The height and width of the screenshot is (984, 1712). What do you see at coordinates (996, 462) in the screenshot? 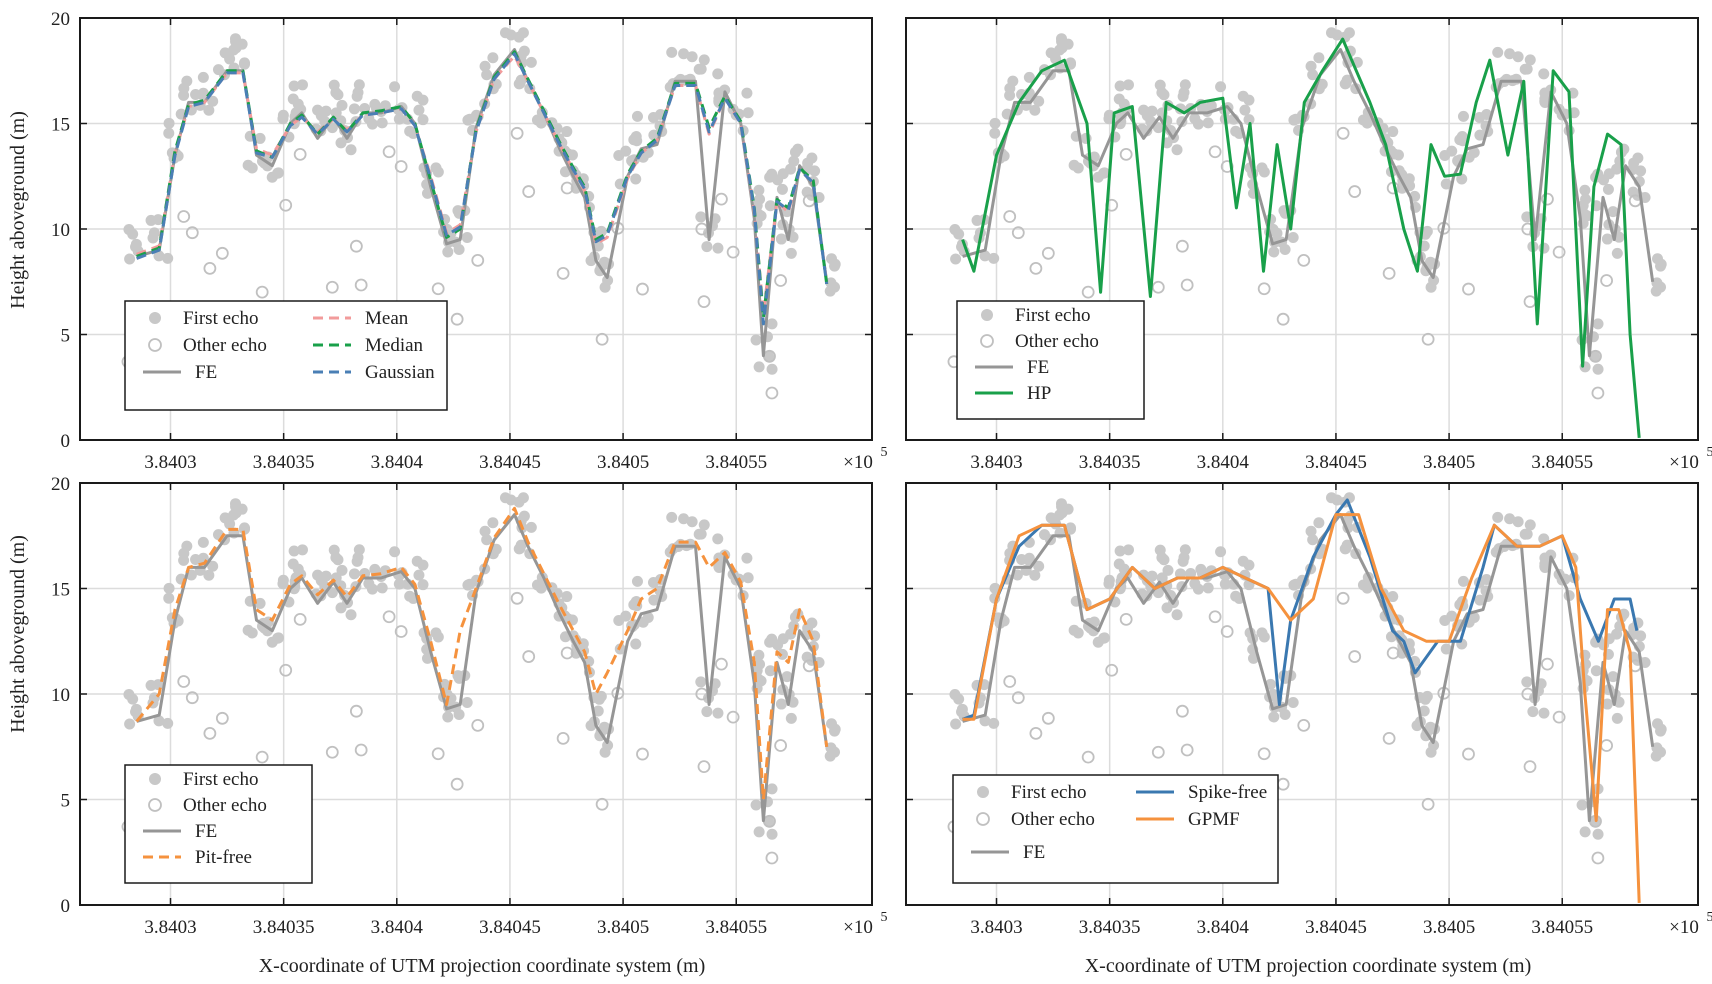
I see `x-tick-label: 3.8403` at bounding box center [996, 462].